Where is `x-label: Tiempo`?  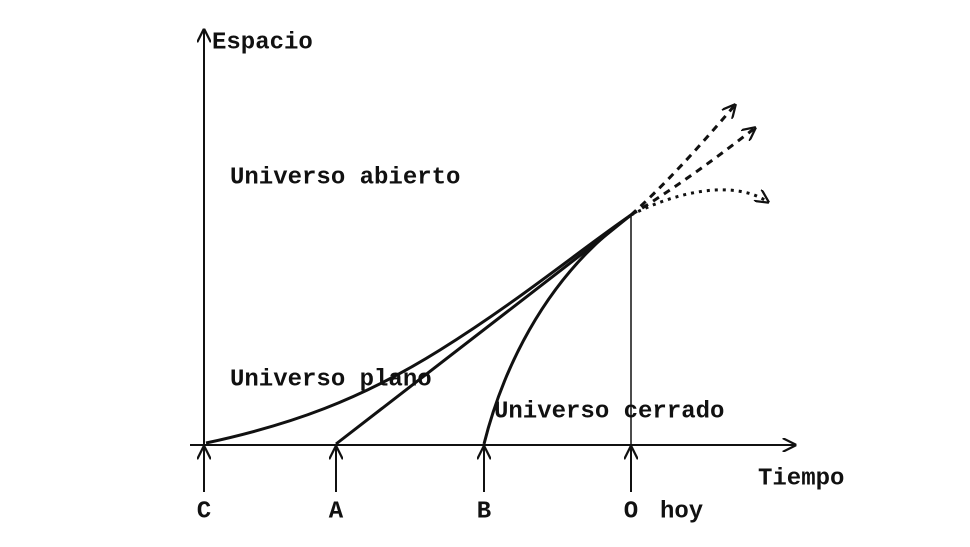 x-label: Tiempo is located at coordinates (801, 478).